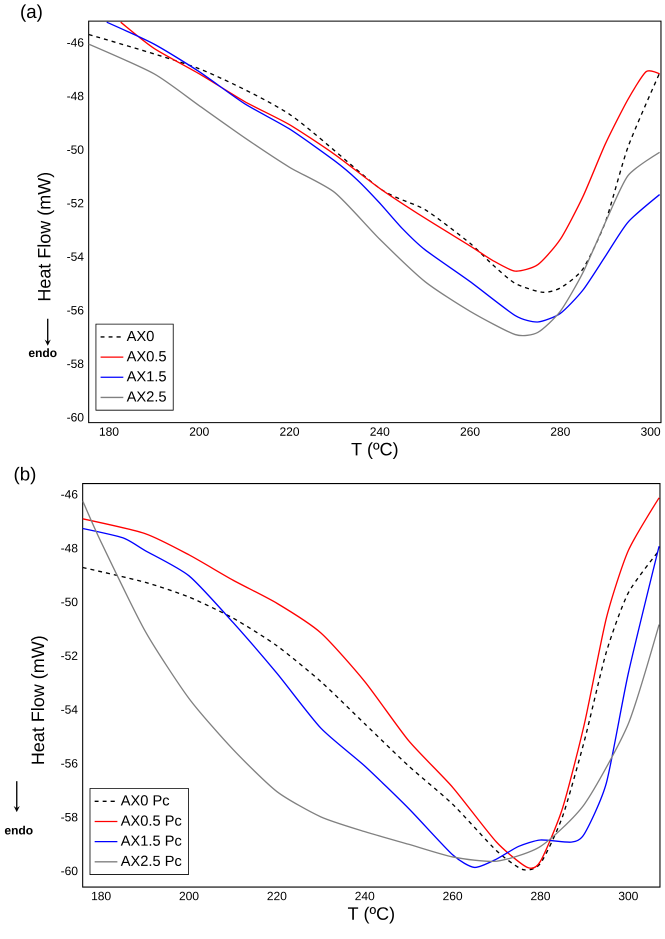  Describe the element at coordinates (146, 356) in the screenshot. I see `legend-label: AX0.5` at that location.